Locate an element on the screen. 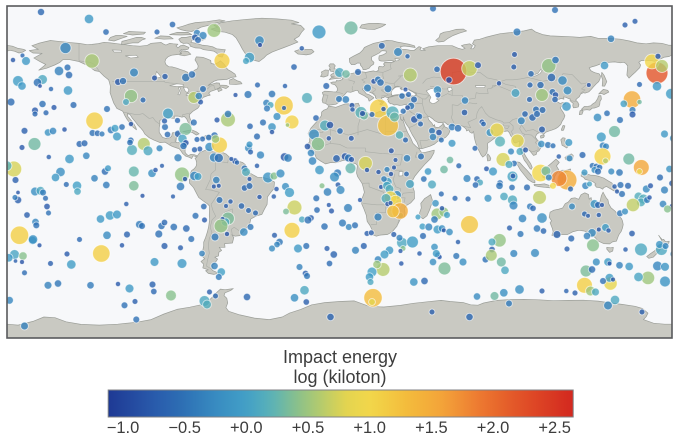 The height and width of the screenshot is (448, 680). svg-text: log (kiloton) is located at coordinates (339, 377).